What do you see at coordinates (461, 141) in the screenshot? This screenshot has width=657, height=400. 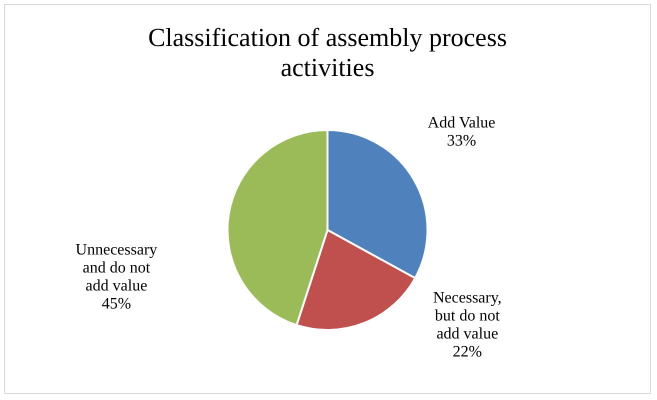 I see `data-label: 33%` at bounding box center [461, 141].